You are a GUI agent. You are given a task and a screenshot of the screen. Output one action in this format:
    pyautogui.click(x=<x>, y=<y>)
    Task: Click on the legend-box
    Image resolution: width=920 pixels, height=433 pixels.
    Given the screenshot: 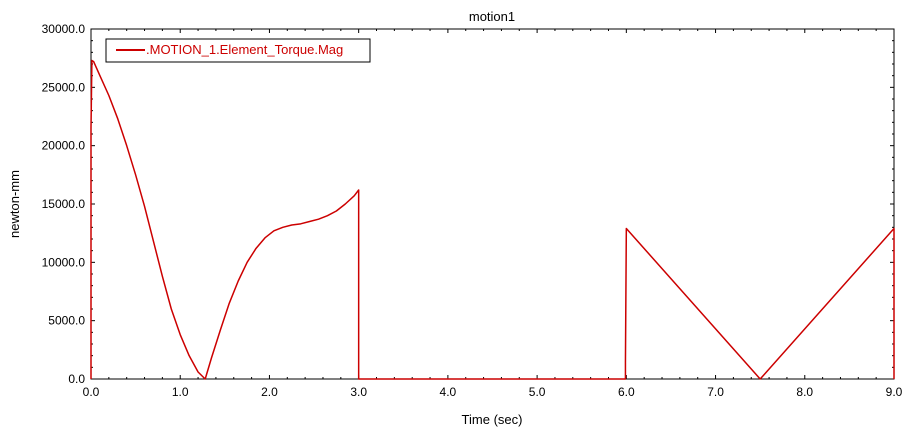 What is the action you would take?
    pyautogui.click(x=238, y=50)
    